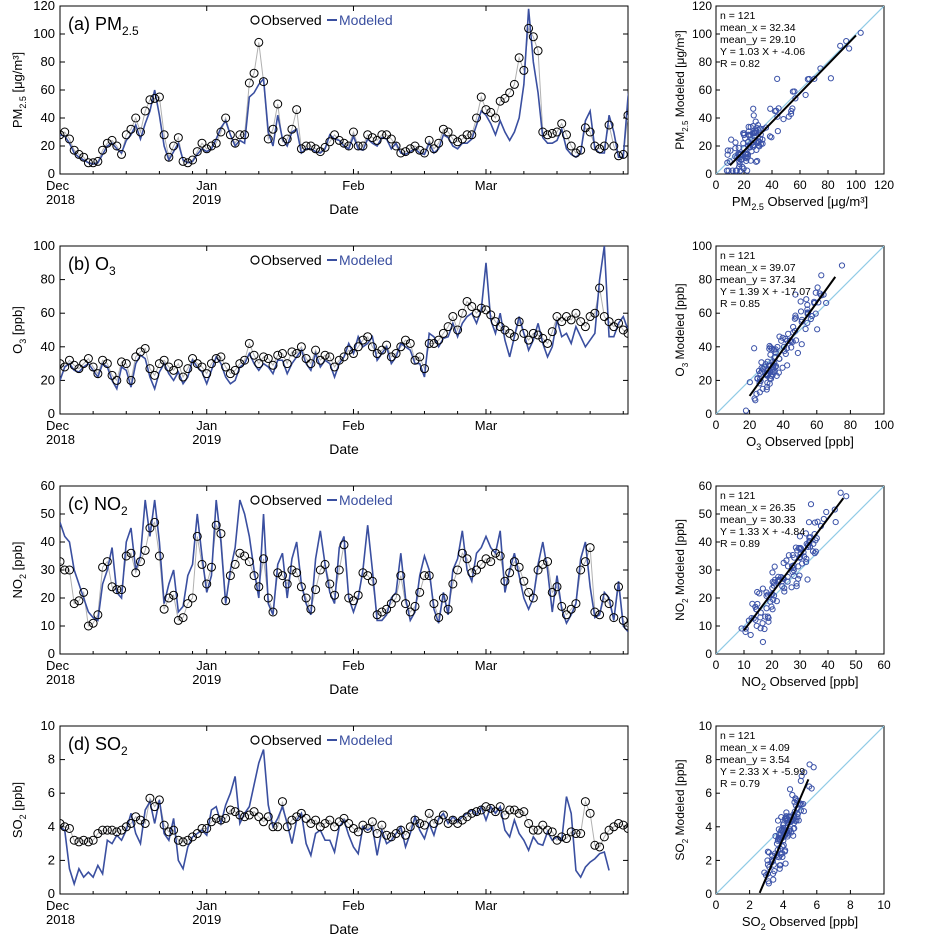 This screenshot has height=934, width=928. What do you see at coordinates (344, 818) in the screenshot?
I see `series-group` at bounding box center [344, 818].